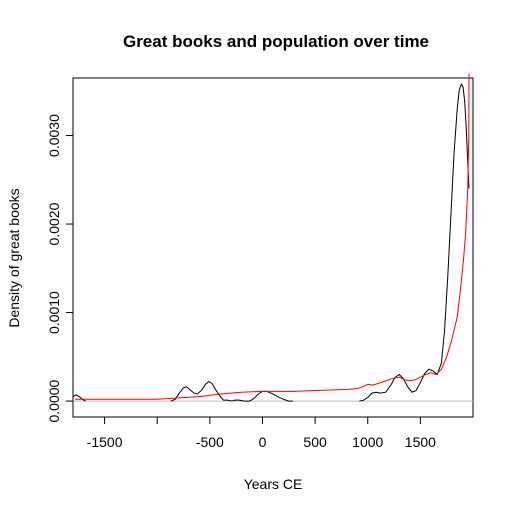 The height and width of the screenshot is (513, 514). I want to click on x-axis: -1500 -500 0 500 1000 1500, so click(261, 433).